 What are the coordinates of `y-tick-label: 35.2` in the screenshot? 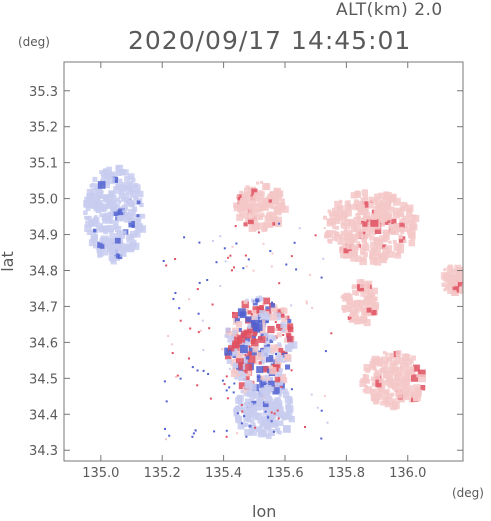 It's located at (43, 128).